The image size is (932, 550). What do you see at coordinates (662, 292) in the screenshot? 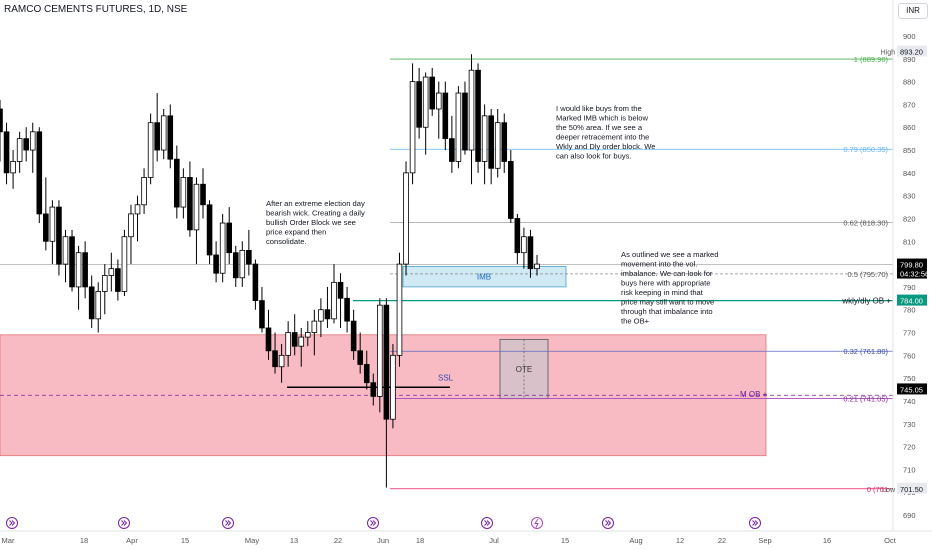
I see `note-outlined: risk keeping in mind that` at bounding box center [662, 292].